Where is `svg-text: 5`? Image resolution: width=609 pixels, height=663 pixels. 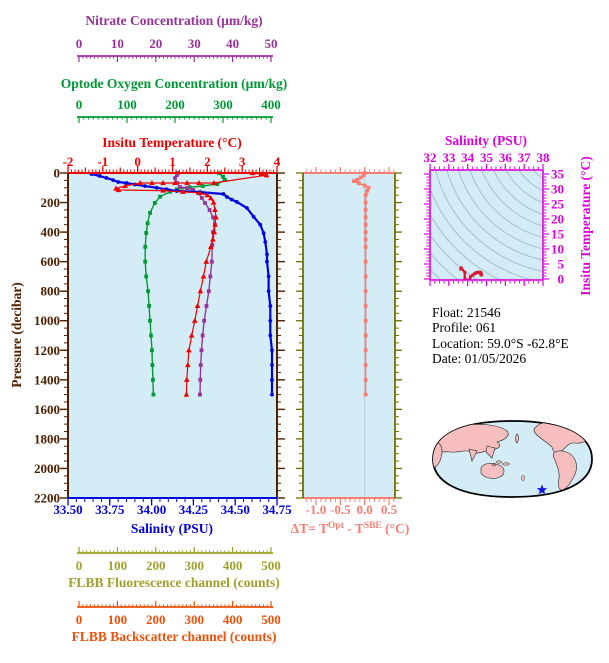
svg-text: 5 is located at coordinates (561, 264).